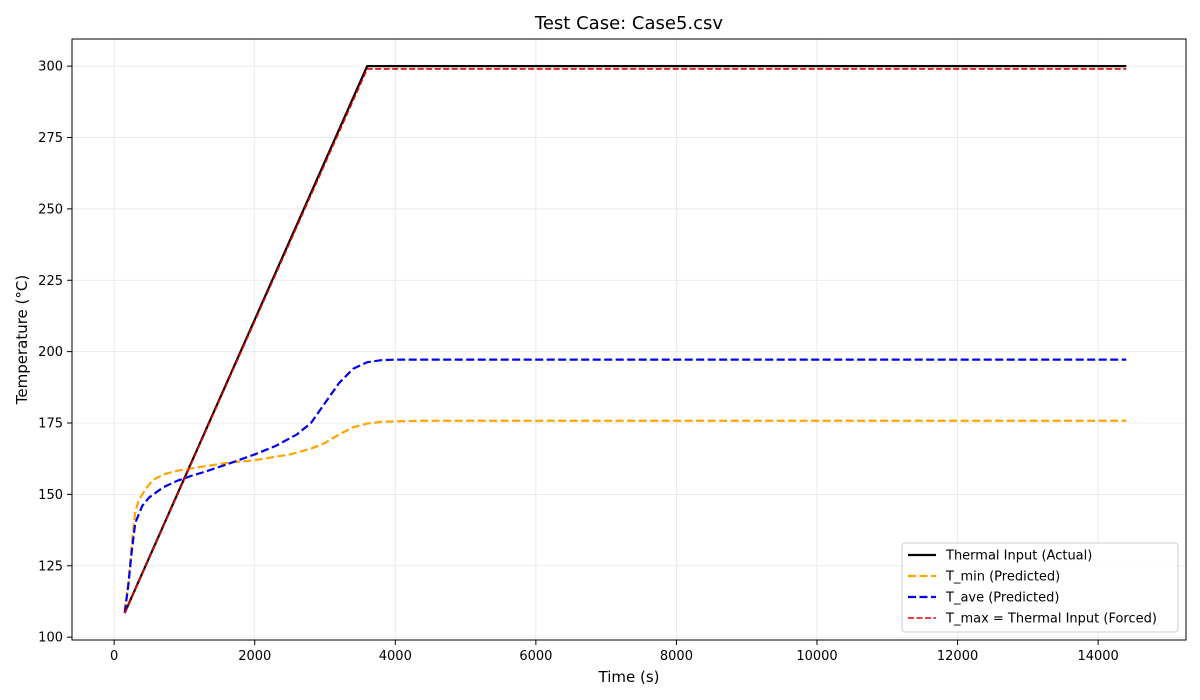 Image resolution: width=1200 pixels, height=700 pixels. What do you see at coordinates (50, 424) in the screenshot?
I see `y-tick-label: 175` at bounding box center [50, 424].